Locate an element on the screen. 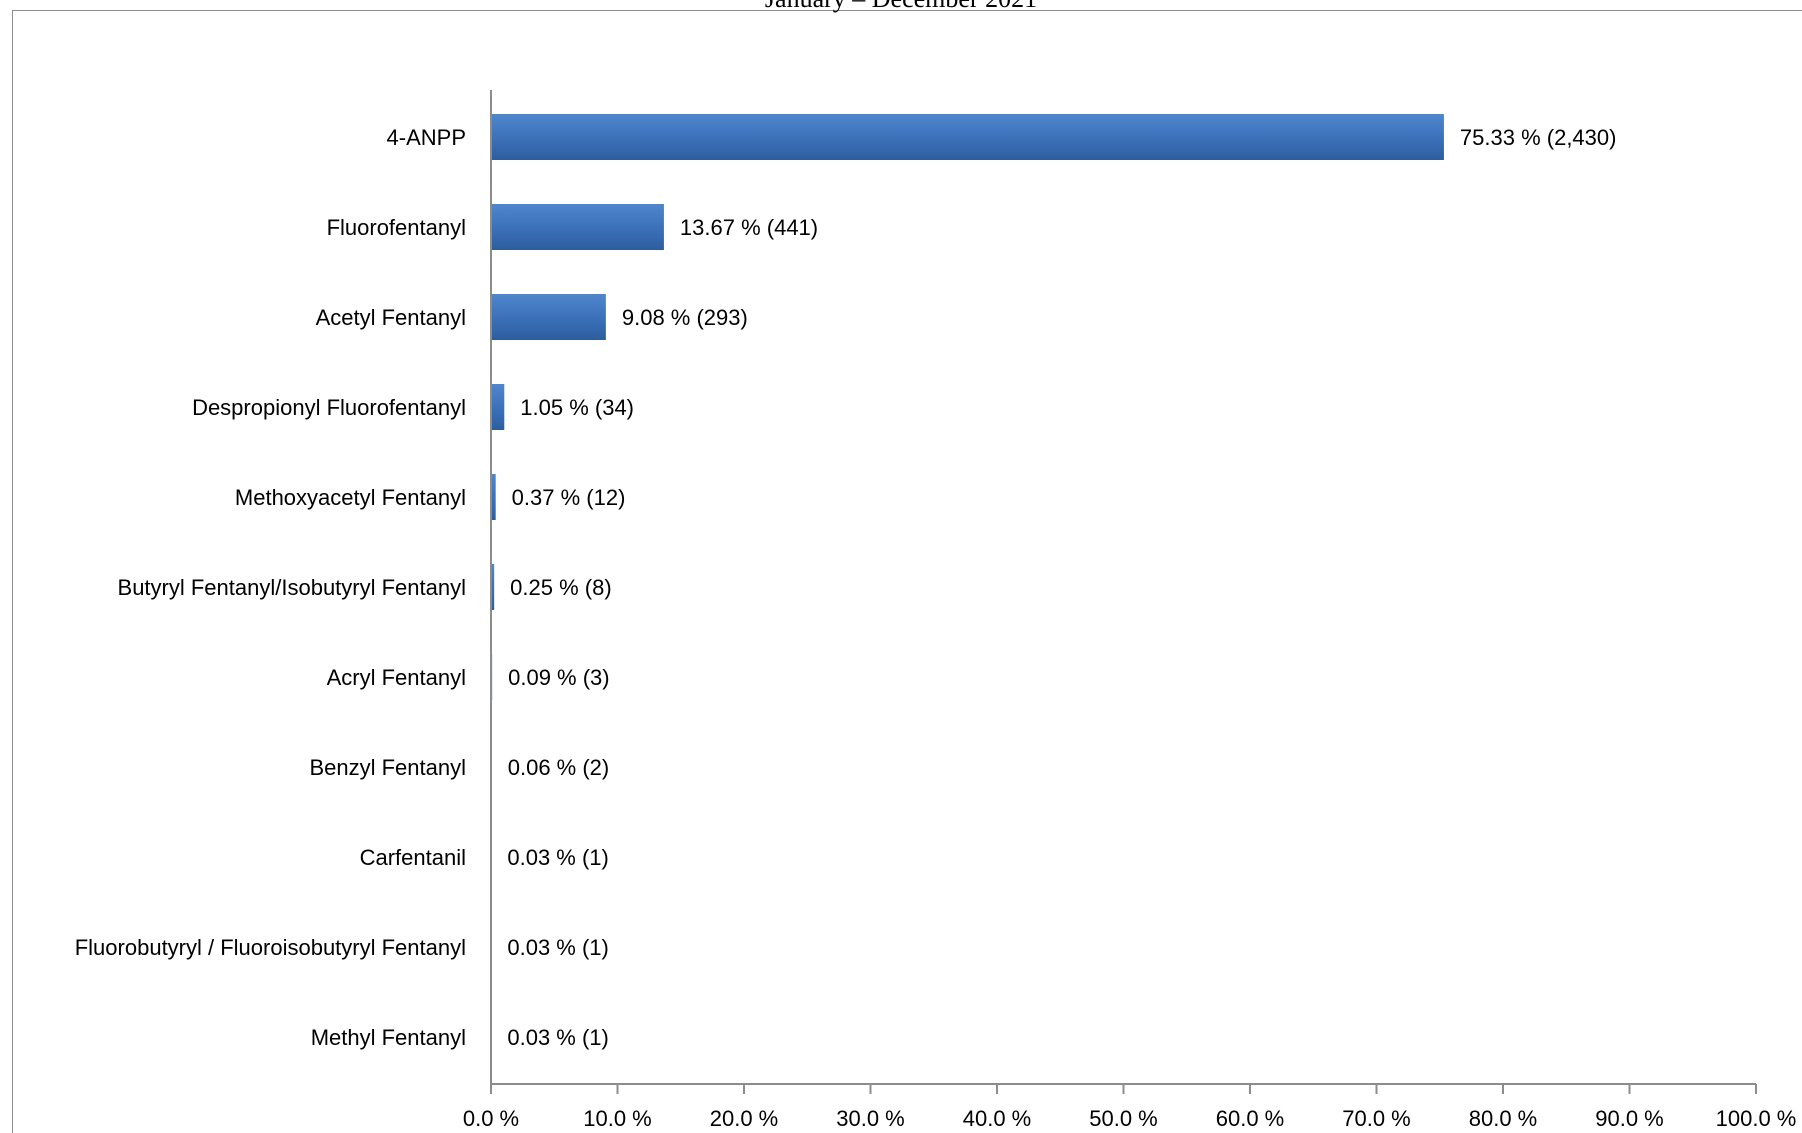 The image size is (1802, 1133). x-tick-label: 40.0 % is located at coordinates (997, 1118).